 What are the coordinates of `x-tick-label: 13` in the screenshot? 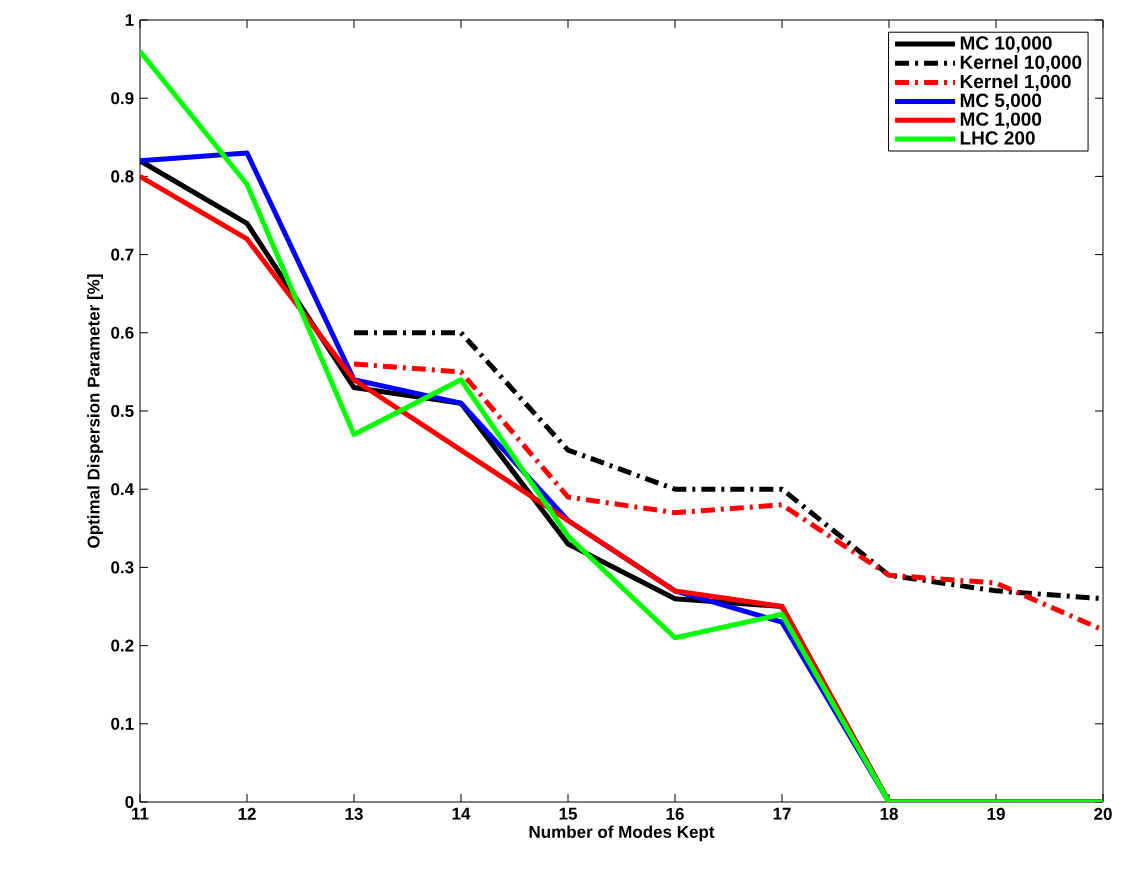 It's located at (354, 813).